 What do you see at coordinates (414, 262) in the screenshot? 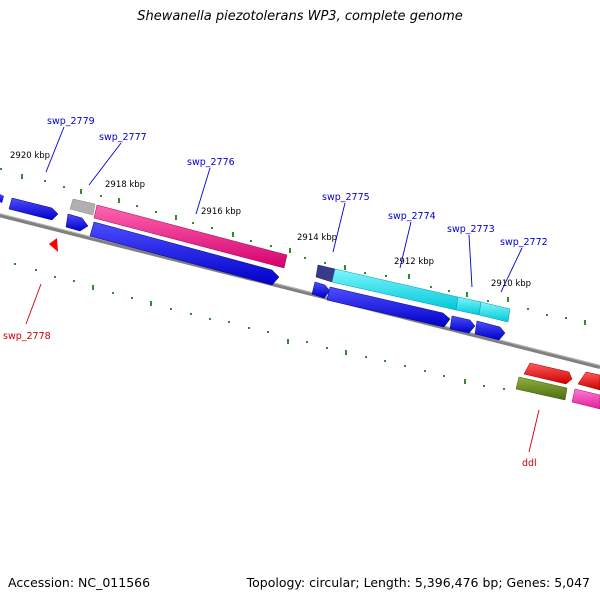
I see `tick-label-2912: 2912 kbp` at bounding box center [414, 262].